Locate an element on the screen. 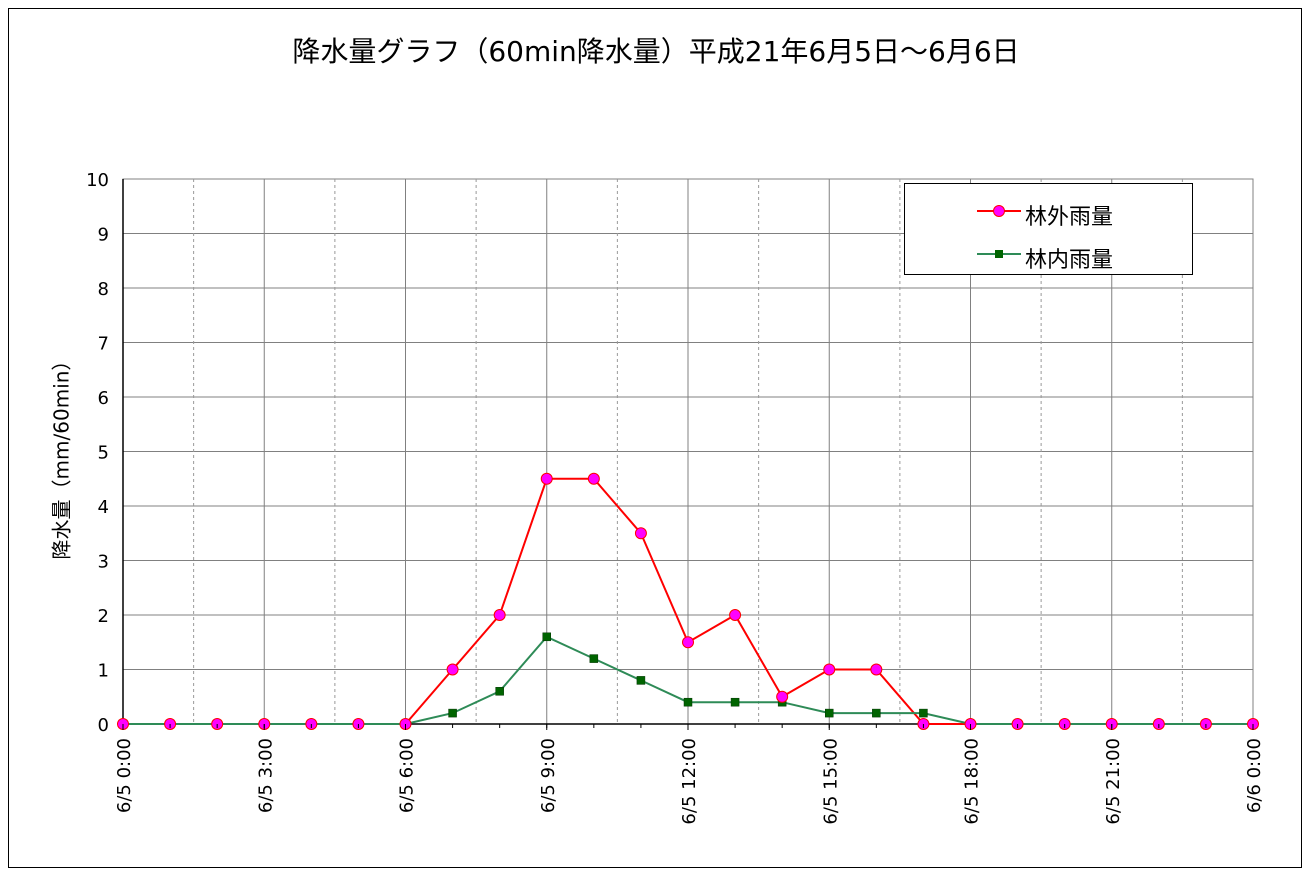  x-tick-label: 6/5 0:00 is located at coordinates (124, 775).